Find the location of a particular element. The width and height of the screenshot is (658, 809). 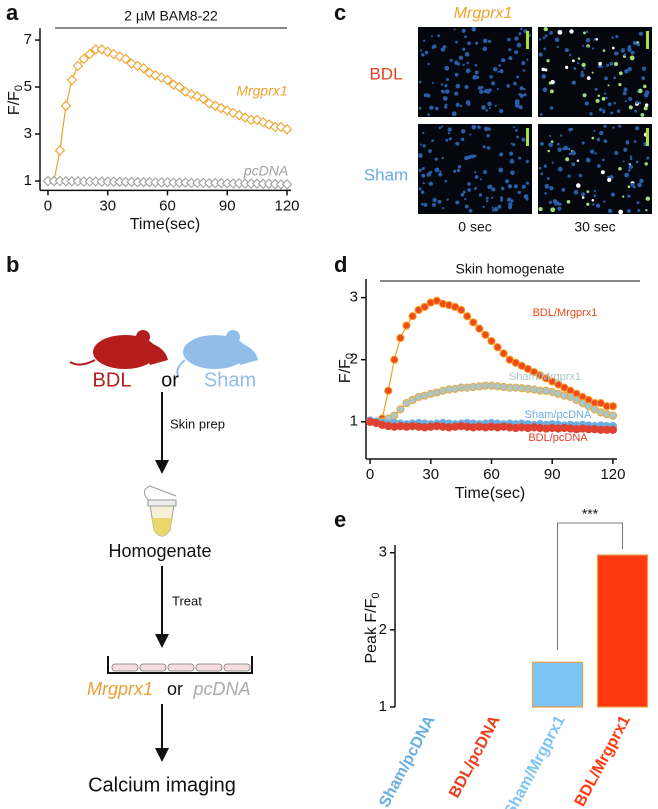

series-label: BDL/Mrgprx1 is located at coordinates (565, 313).